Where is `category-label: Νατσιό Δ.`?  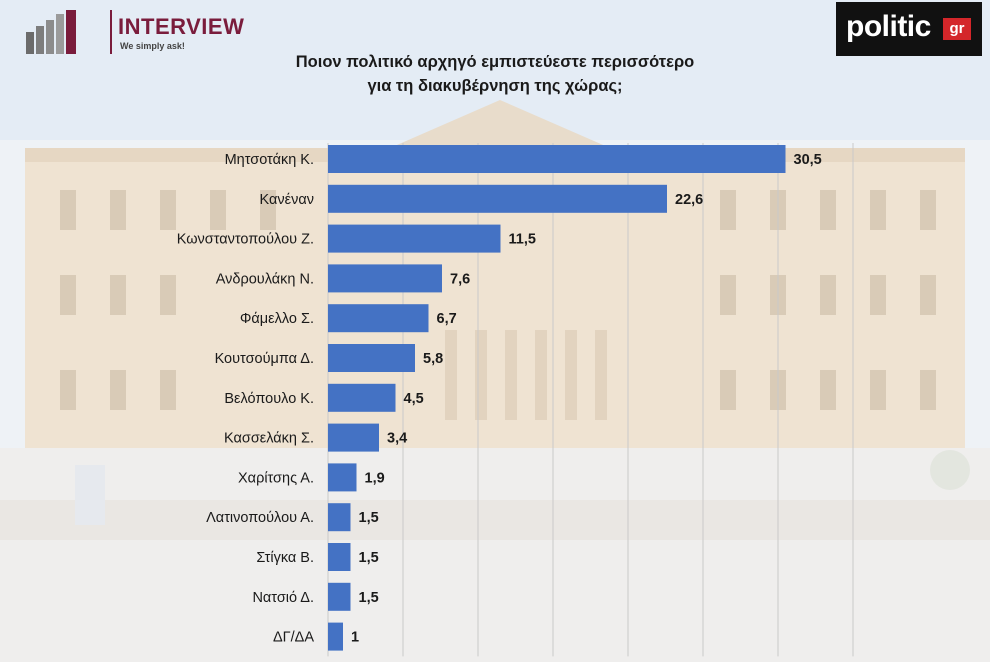
category-label: Νατσιό Δ. is located at coordinates (283, 598).